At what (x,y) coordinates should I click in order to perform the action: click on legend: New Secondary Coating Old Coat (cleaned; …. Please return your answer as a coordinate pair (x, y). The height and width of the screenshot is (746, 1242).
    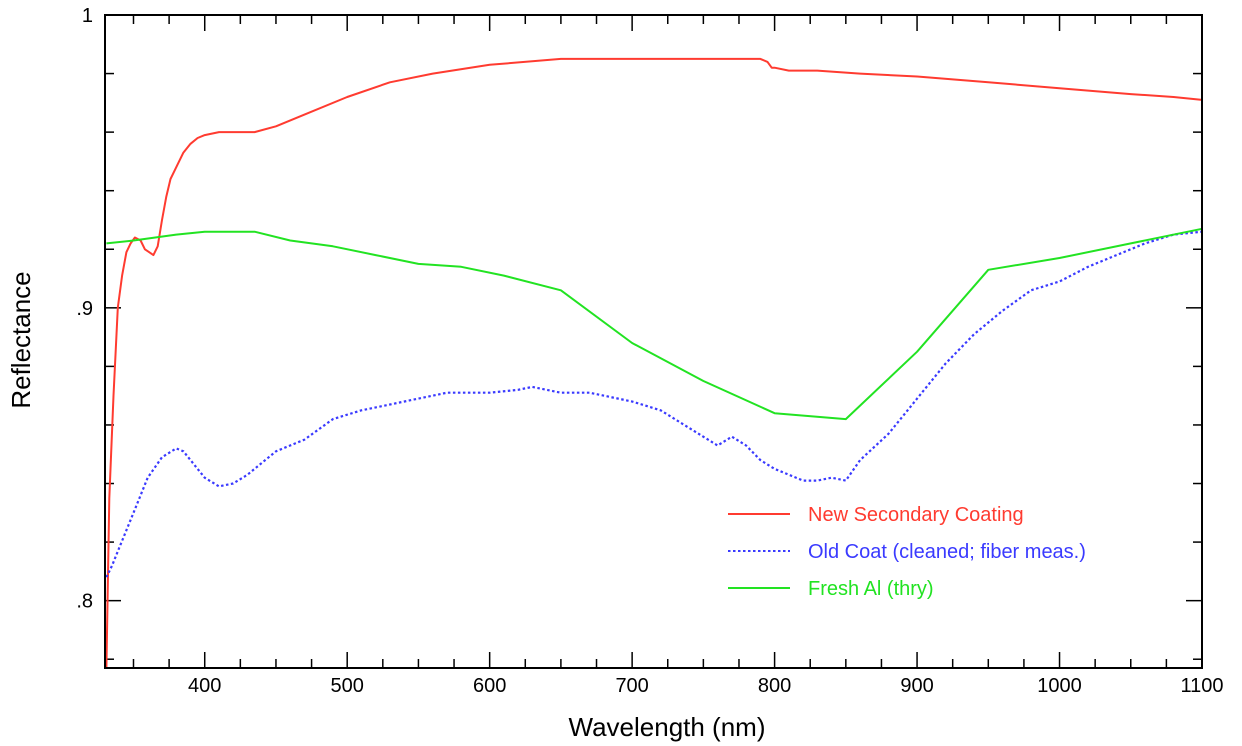
    Looking at the image, I should click on (907, 552).